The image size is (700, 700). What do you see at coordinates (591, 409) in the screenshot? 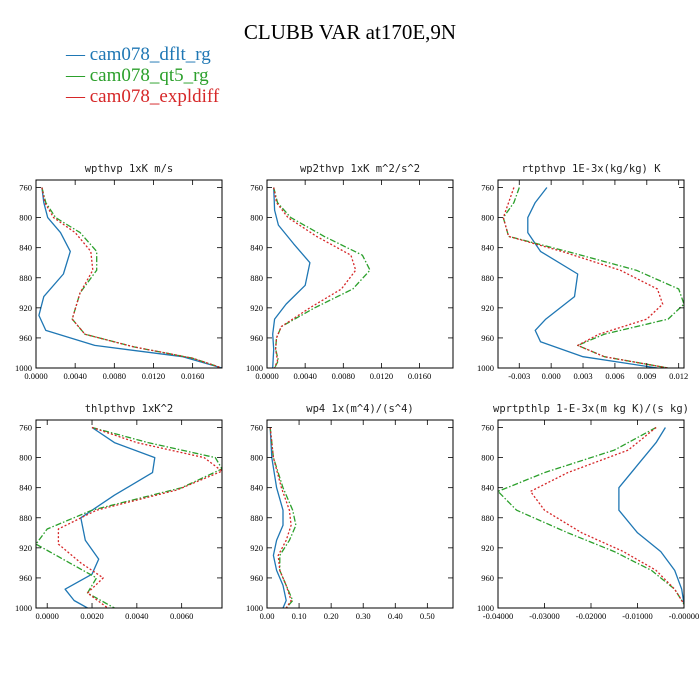
I see `panel-title: wprtpthlp 1-E-3x(m kg K)/(s kg)` at bounding box center [591, 409].